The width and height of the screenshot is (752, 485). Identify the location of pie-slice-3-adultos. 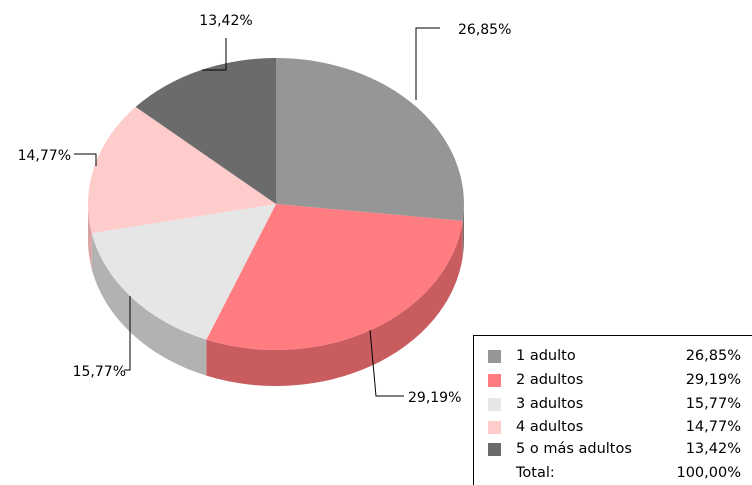
(183, 272).